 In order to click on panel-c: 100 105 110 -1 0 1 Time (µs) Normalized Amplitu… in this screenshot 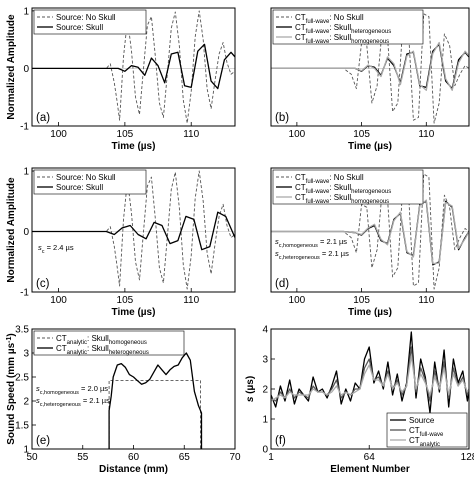, I will do `click(121, 242)`.